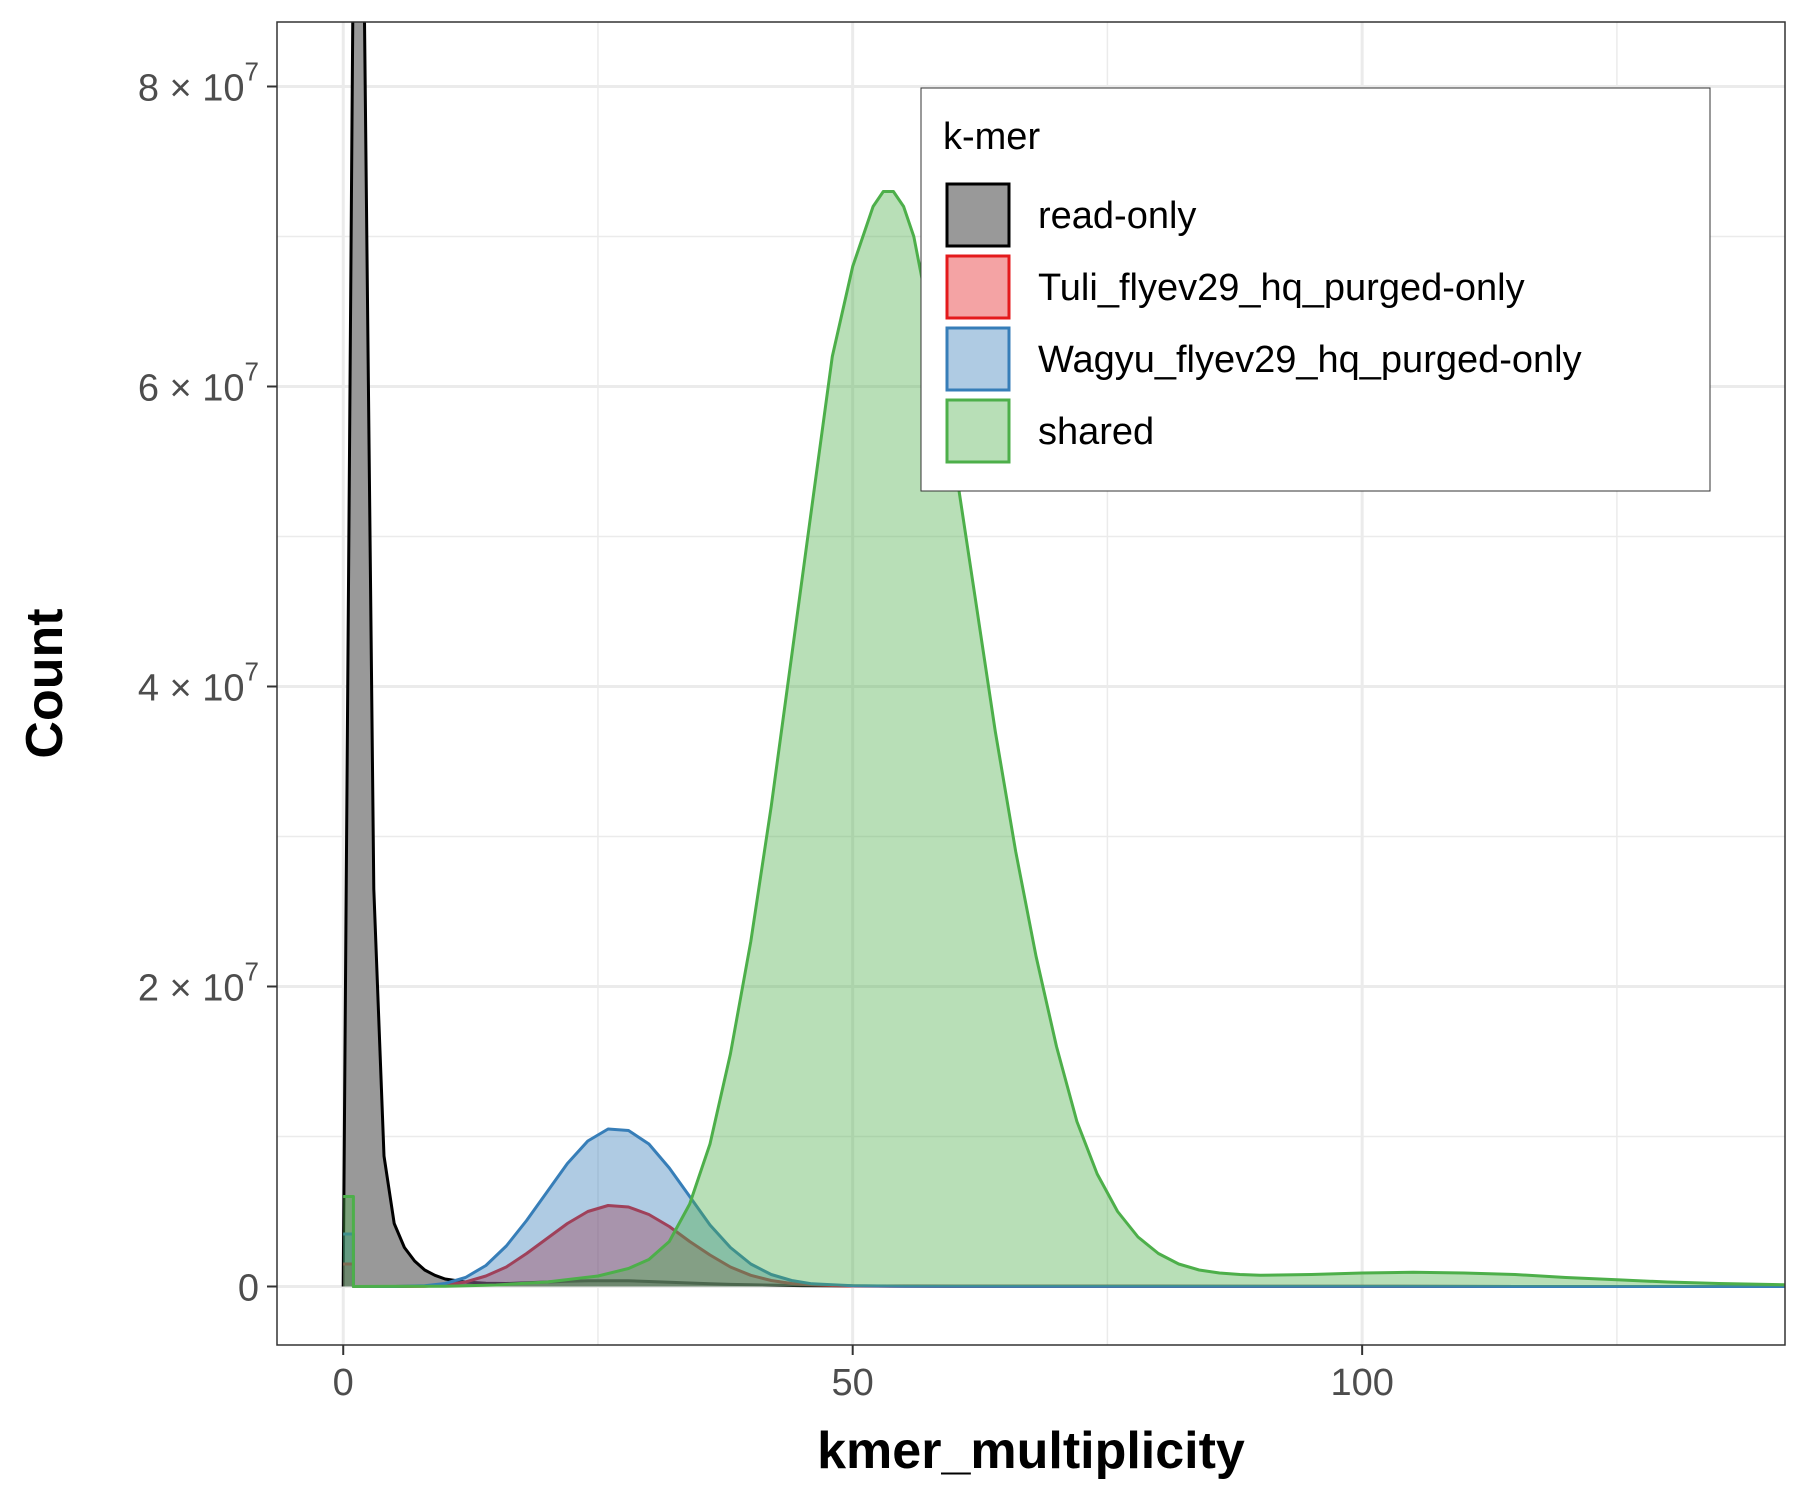 Image resolution: width=1800 pixels, height=1500 pixels. I want to click on legend-label-2: Wagyu_flyev29_hq_purged-only, so click(1310, 360).